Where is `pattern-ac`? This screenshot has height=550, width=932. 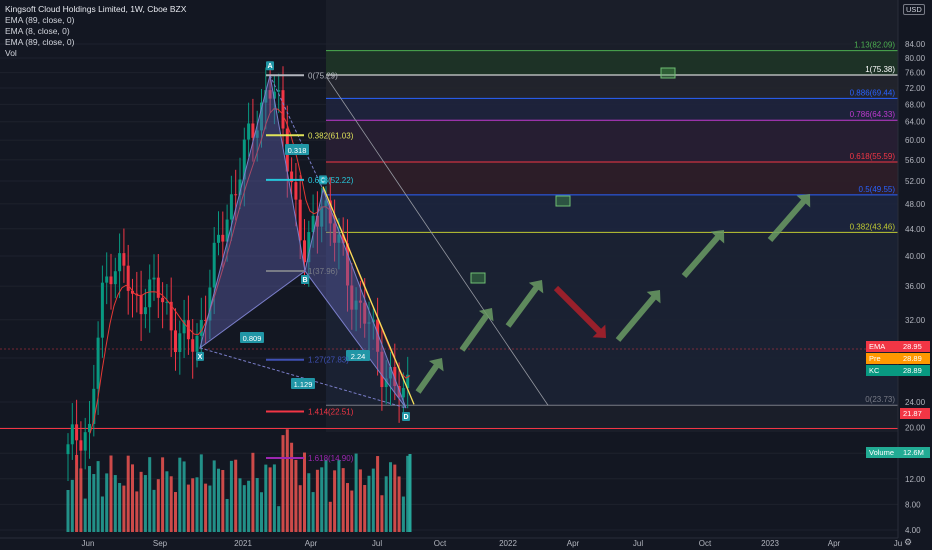
pattern-ac is located at coordinates (296, 132).